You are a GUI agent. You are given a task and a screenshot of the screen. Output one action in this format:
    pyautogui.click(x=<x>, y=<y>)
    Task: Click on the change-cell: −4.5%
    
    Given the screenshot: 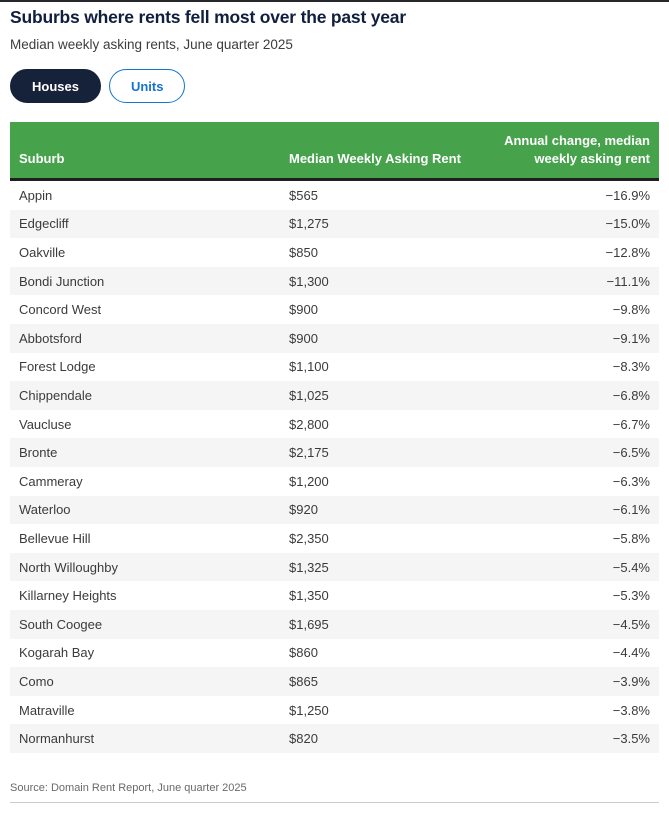 What is the action you would take?
    pyautogui.click(x=631, y=624)
    